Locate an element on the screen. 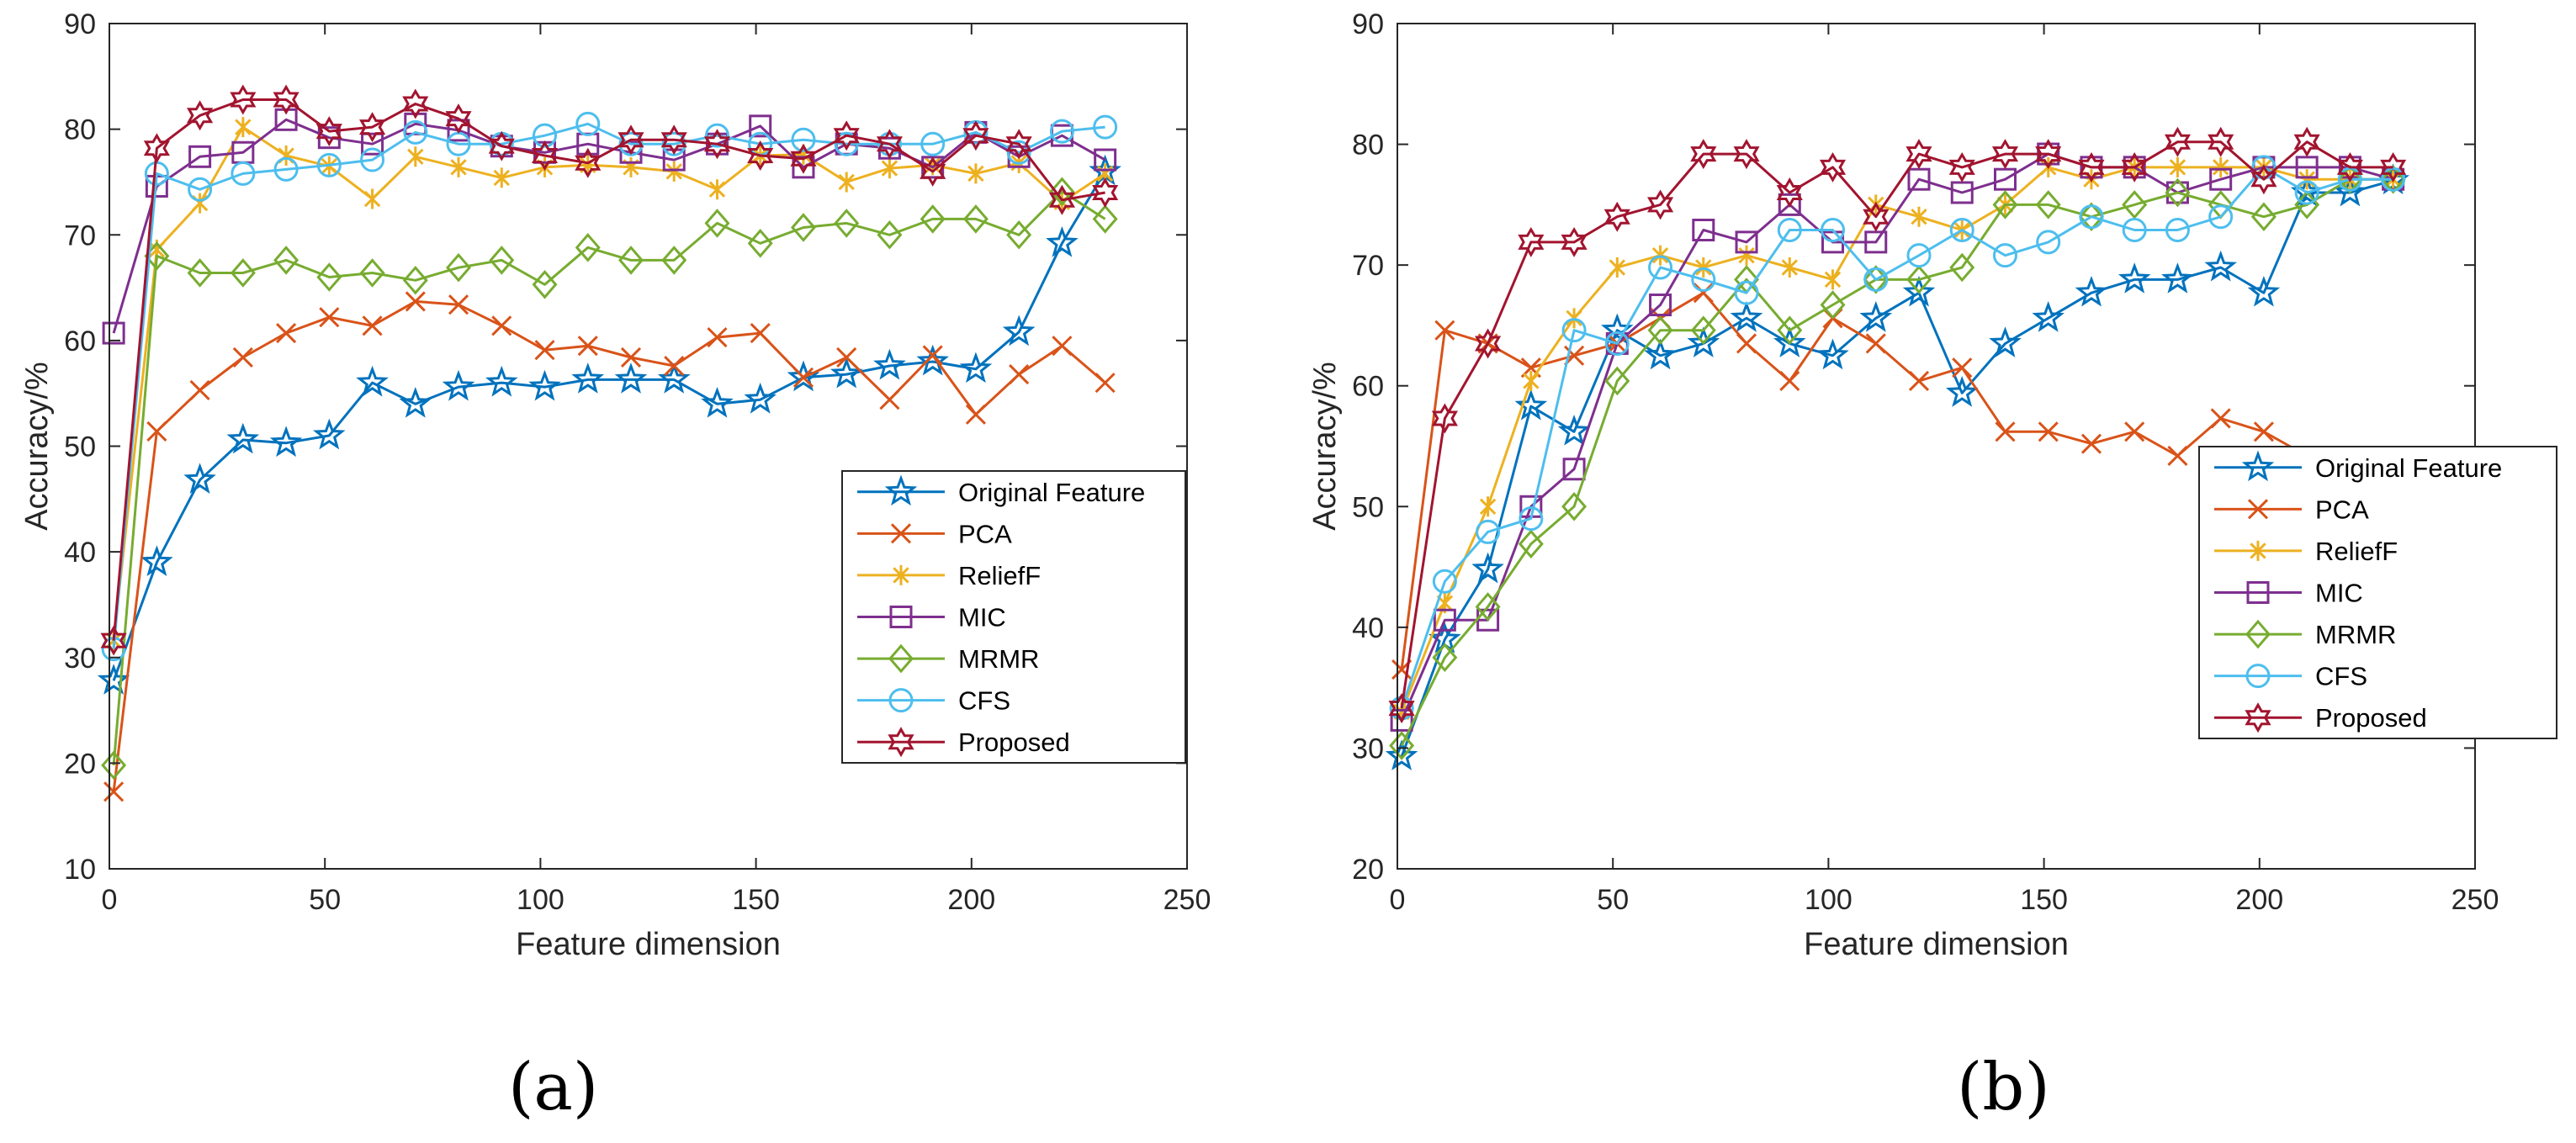 This screenshot has width=2576, height=1143. x-tick-label: 0 is located at coordinates (110, 900).